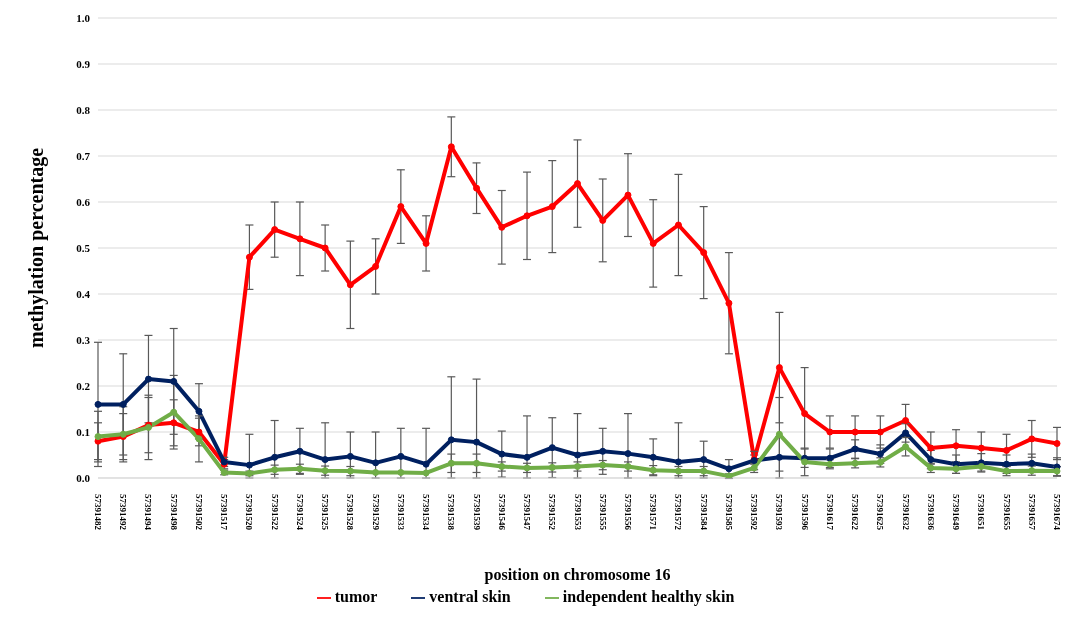 Image resolution: width=1075 pixels, height=624 pixels. Describe the element at coordinates (880, 512) in the screenshot. I see `x-tick-label: 57391625` at that location.